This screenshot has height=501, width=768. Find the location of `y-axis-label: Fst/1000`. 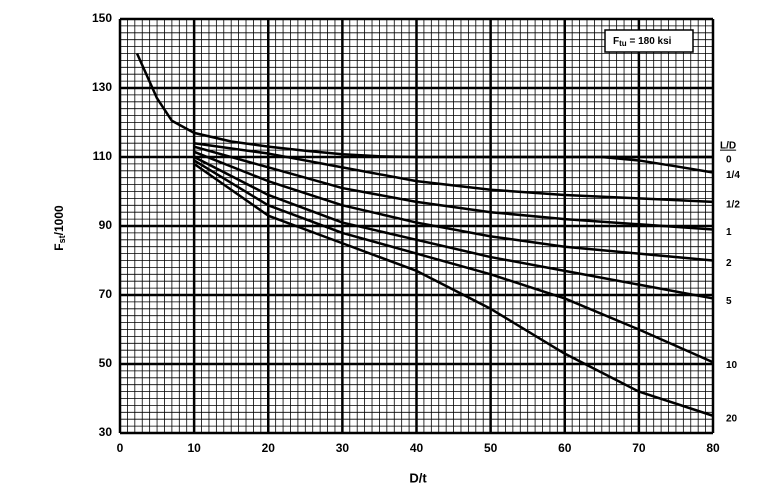

y-axis-label: Fst/1000 is located at coordinates (59, 228).